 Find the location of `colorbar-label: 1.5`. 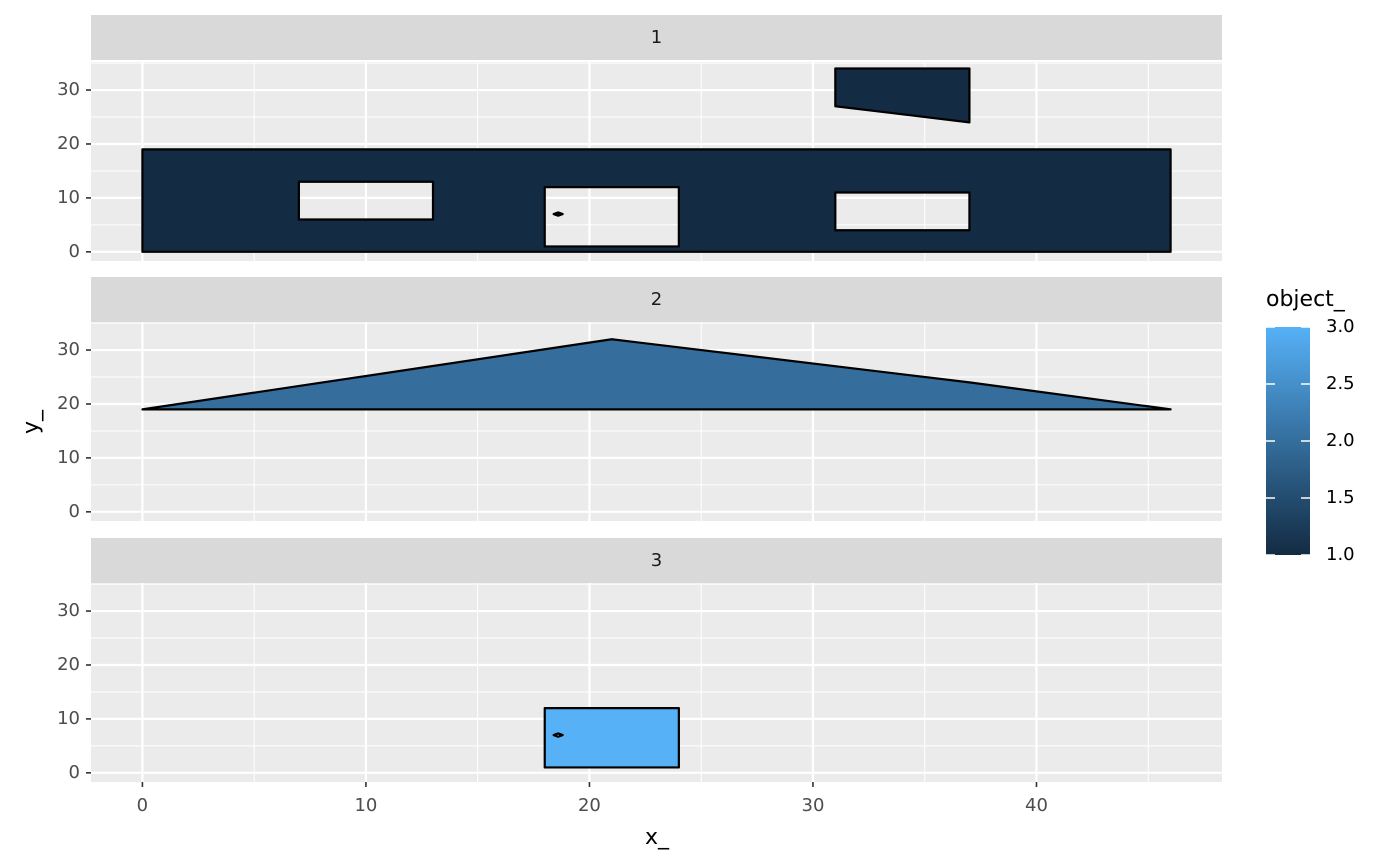

colorbar-label: 1.5 is located at coordinates (1340, 497).